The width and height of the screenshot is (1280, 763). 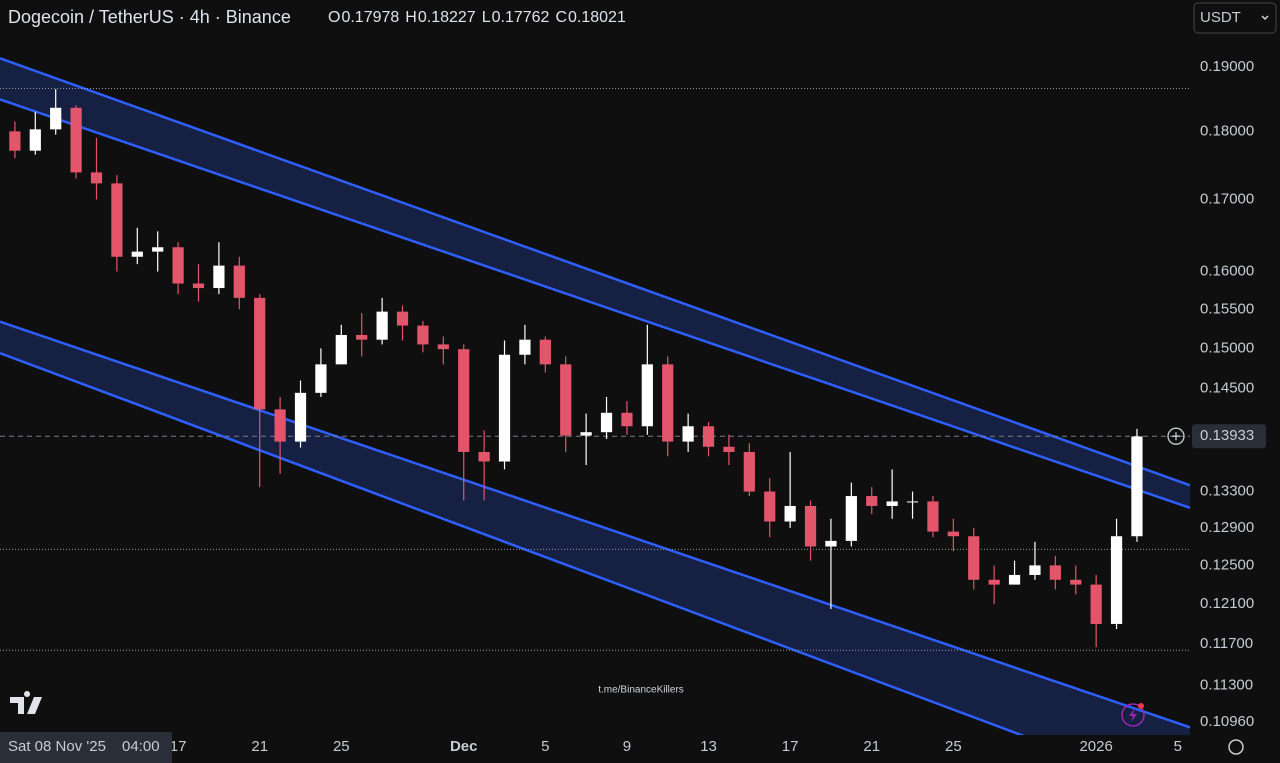 I want to click on y-tick-label: 0.14500, so click(x=1227, y=388).